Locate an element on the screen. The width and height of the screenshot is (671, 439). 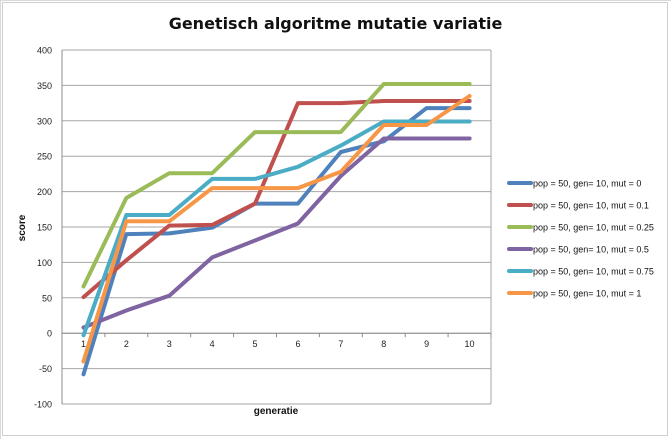
y-tick-label: 100 is located at coordinates (44, 263).